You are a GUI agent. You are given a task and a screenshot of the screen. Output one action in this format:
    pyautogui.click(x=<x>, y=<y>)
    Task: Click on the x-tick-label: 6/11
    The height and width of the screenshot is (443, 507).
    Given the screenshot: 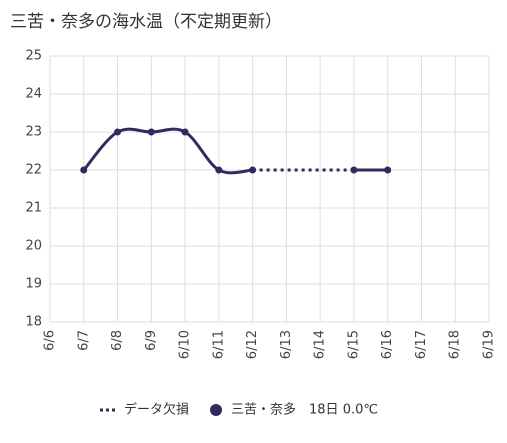 What is the action you would take?
    pyautogui.click(x=218, y=344)
    